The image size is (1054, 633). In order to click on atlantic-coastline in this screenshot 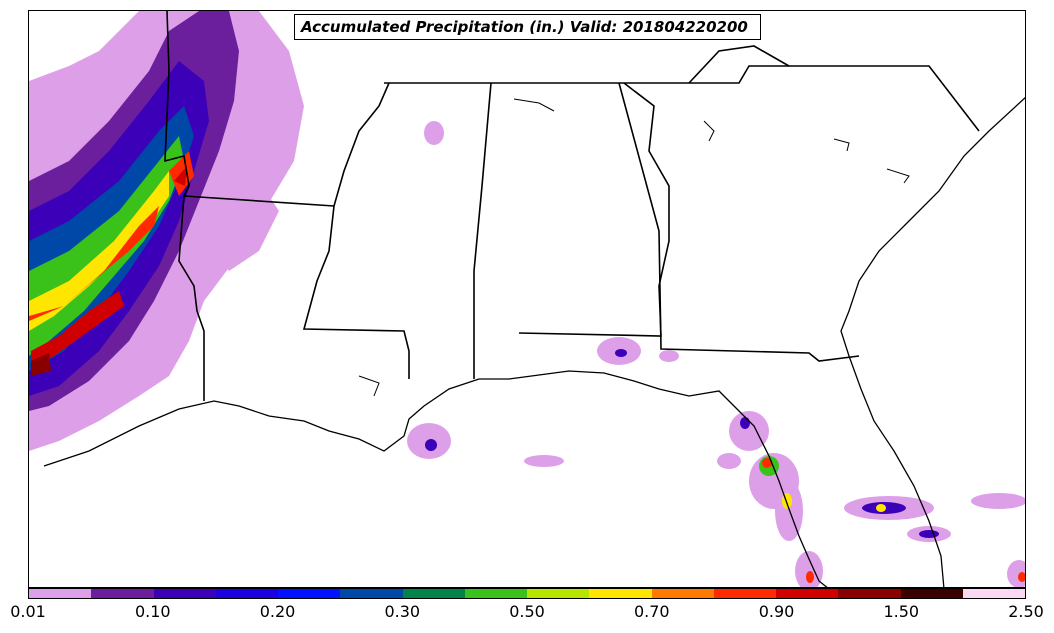, I will do `click(932, 341)`.